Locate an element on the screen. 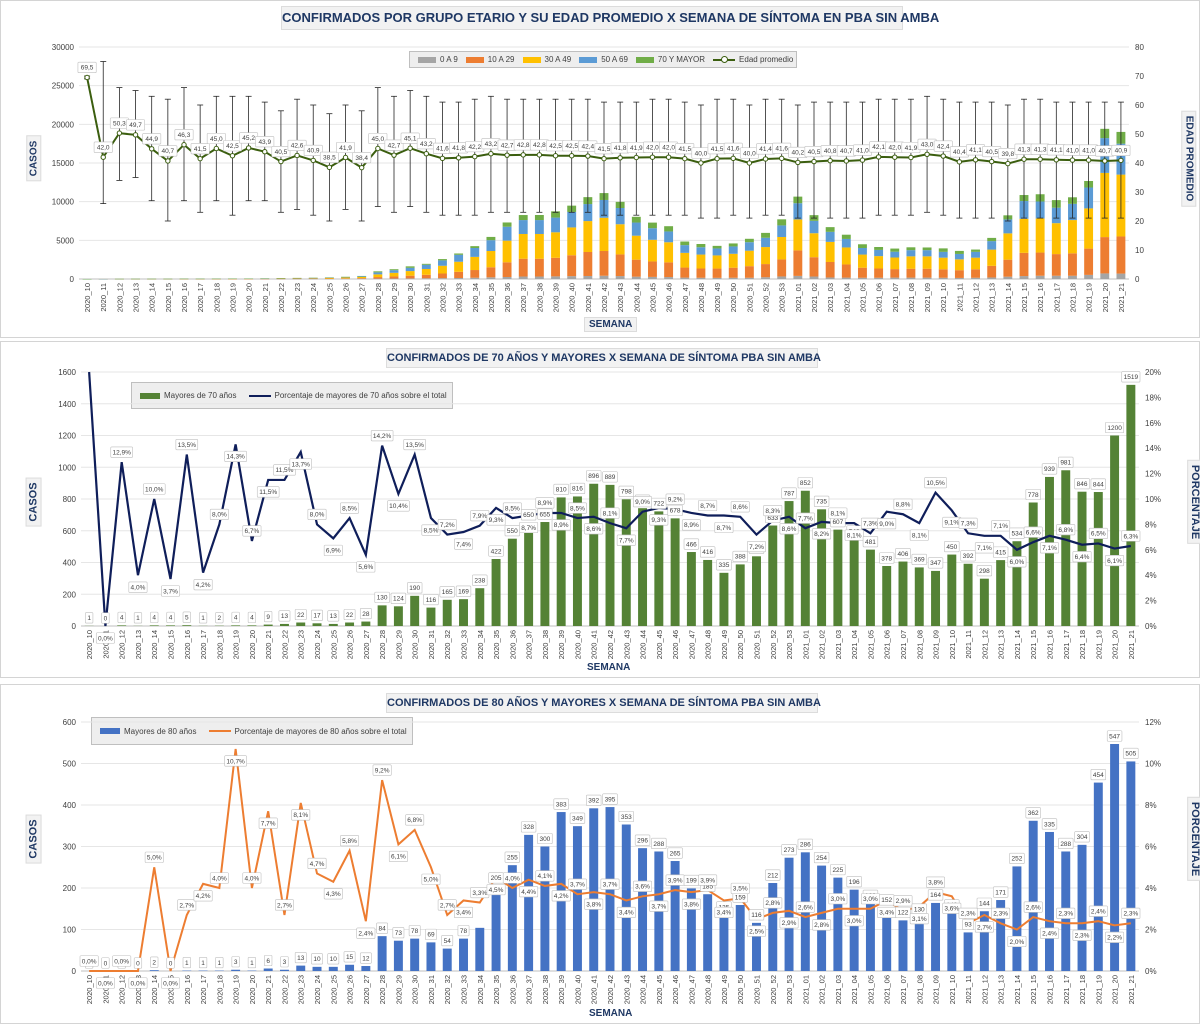  percentage-label: 4,5% is located at coordinates (496, 890).